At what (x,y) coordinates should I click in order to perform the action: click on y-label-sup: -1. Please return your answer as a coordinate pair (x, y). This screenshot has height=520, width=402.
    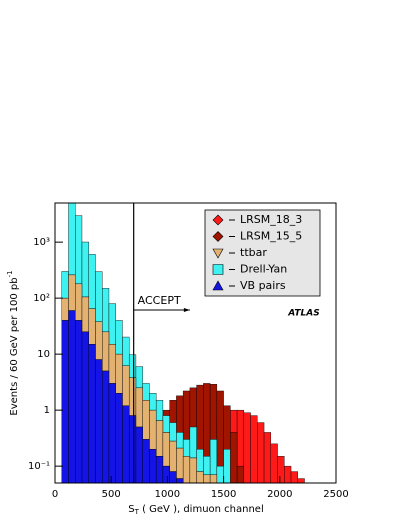
    Looking at the image, I should click on (10, 273).